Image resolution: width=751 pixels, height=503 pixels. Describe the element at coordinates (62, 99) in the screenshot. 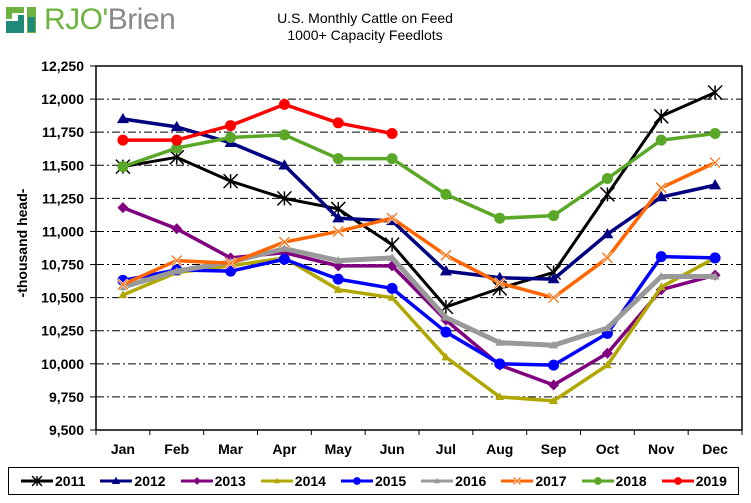

I see `y-tick-label: 12,000` at that location.